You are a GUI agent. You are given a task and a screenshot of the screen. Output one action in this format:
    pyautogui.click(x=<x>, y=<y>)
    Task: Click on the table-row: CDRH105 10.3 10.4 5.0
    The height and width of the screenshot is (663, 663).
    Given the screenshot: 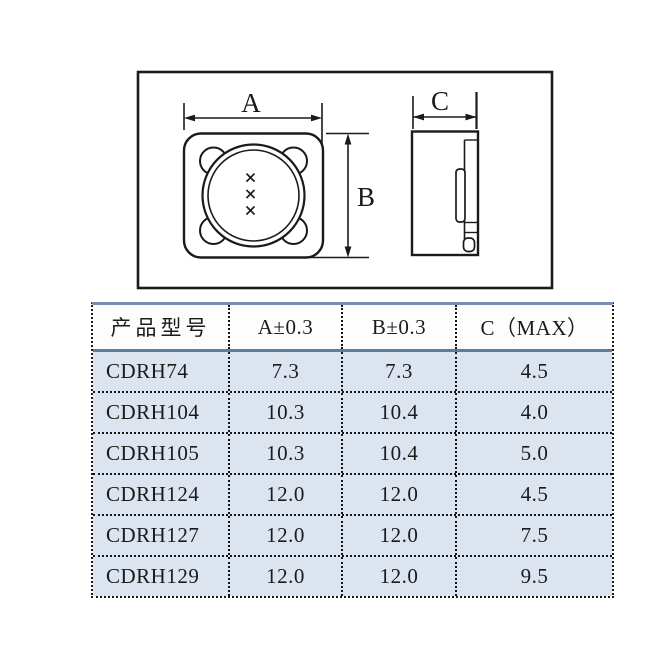 What is the action you would take?
    pyautogui.click(x=352, y=452)
    